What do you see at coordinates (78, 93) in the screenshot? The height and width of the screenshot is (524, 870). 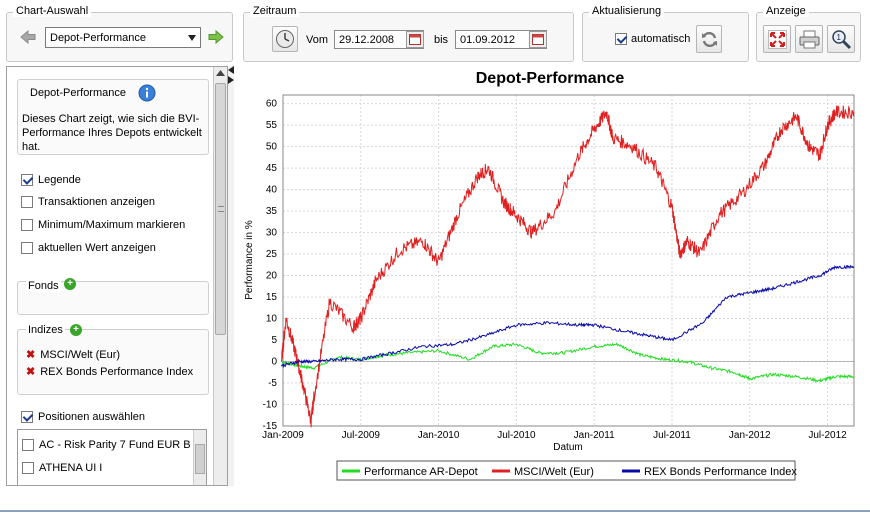 I see `info-title: Depot-Performance` at bounding box center [78, 93].